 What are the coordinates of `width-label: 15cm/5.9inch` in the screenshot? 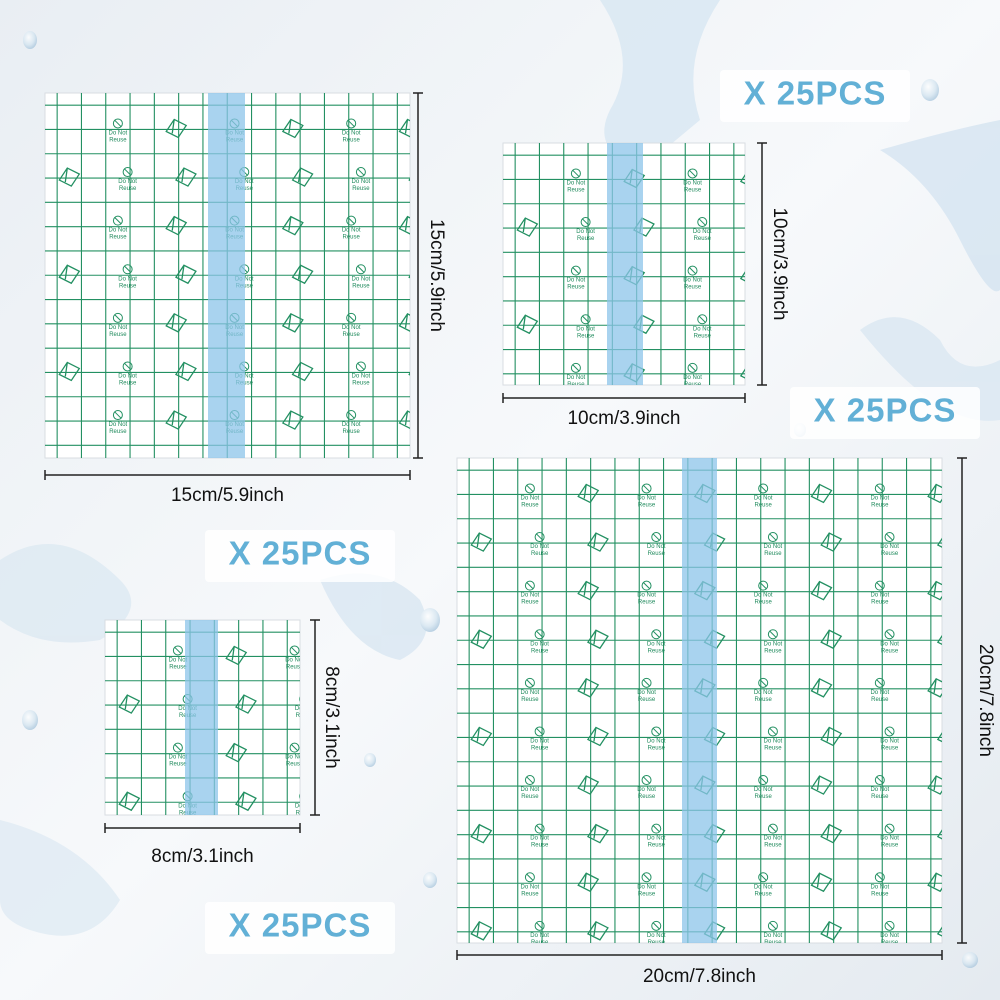 It's located at (227, 495).